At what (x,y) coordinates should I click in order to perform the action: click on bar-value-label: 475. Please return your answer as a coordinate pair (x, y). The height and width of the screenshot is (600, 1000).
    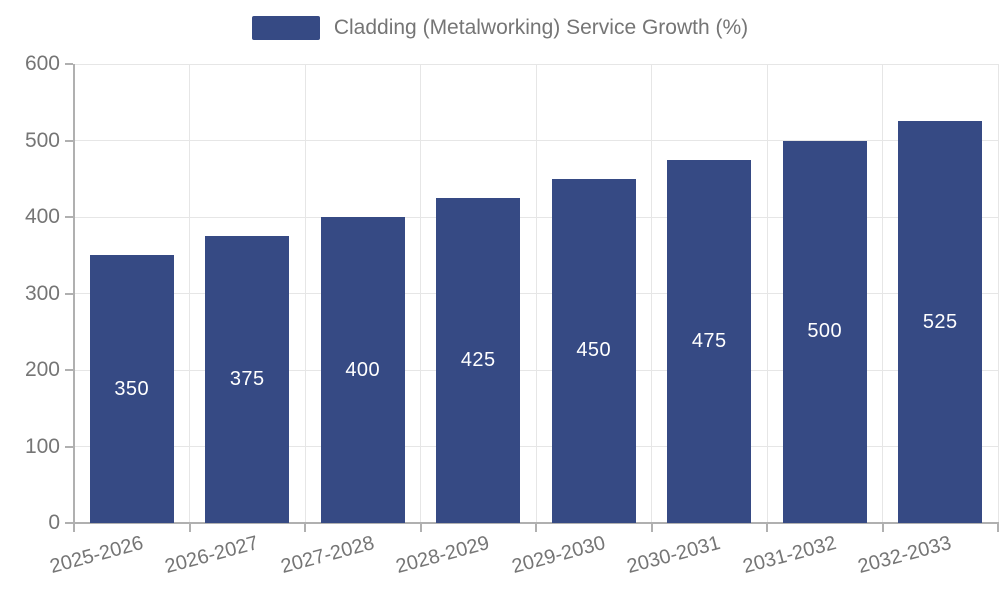
    Looking at the image, I should click on (709, 340).